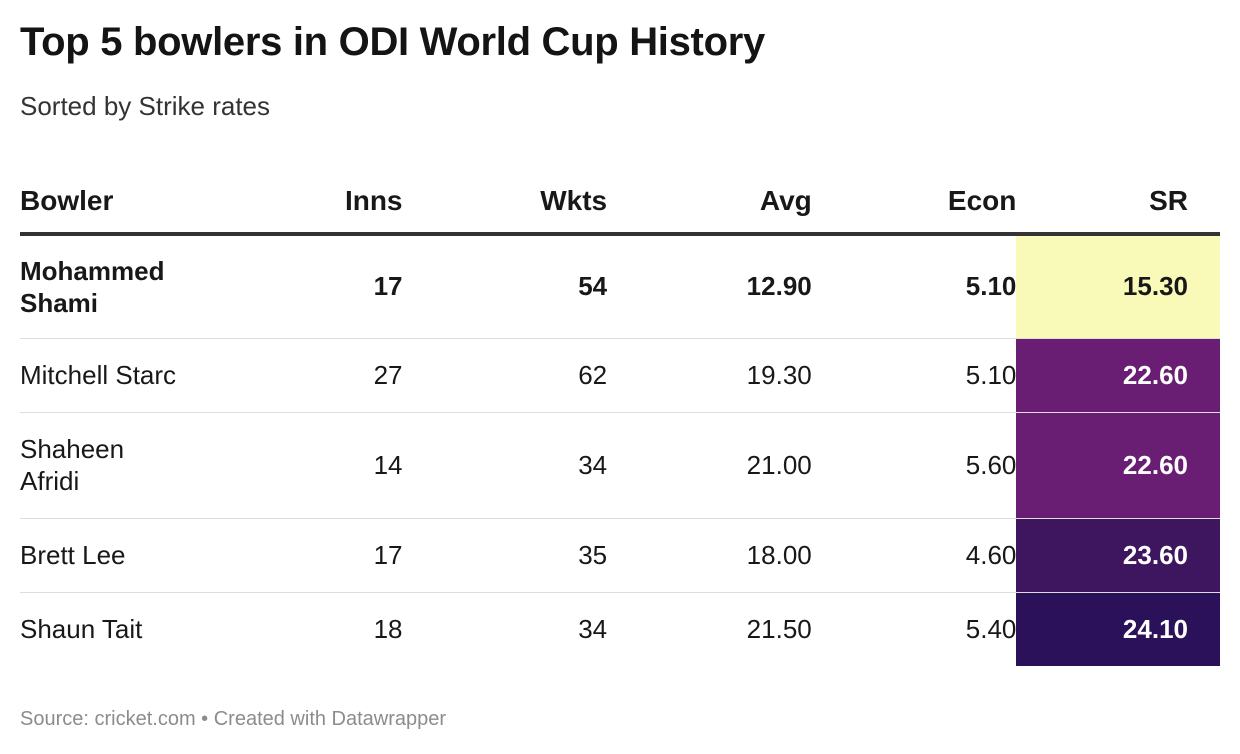 The height and width of the screenshot is (754, 1240). Describe the element at coordinates (620, 629) in the screenshot. I see `table-row: Shaun Tait 18 34 21.50 5.40 24.10` at that location.